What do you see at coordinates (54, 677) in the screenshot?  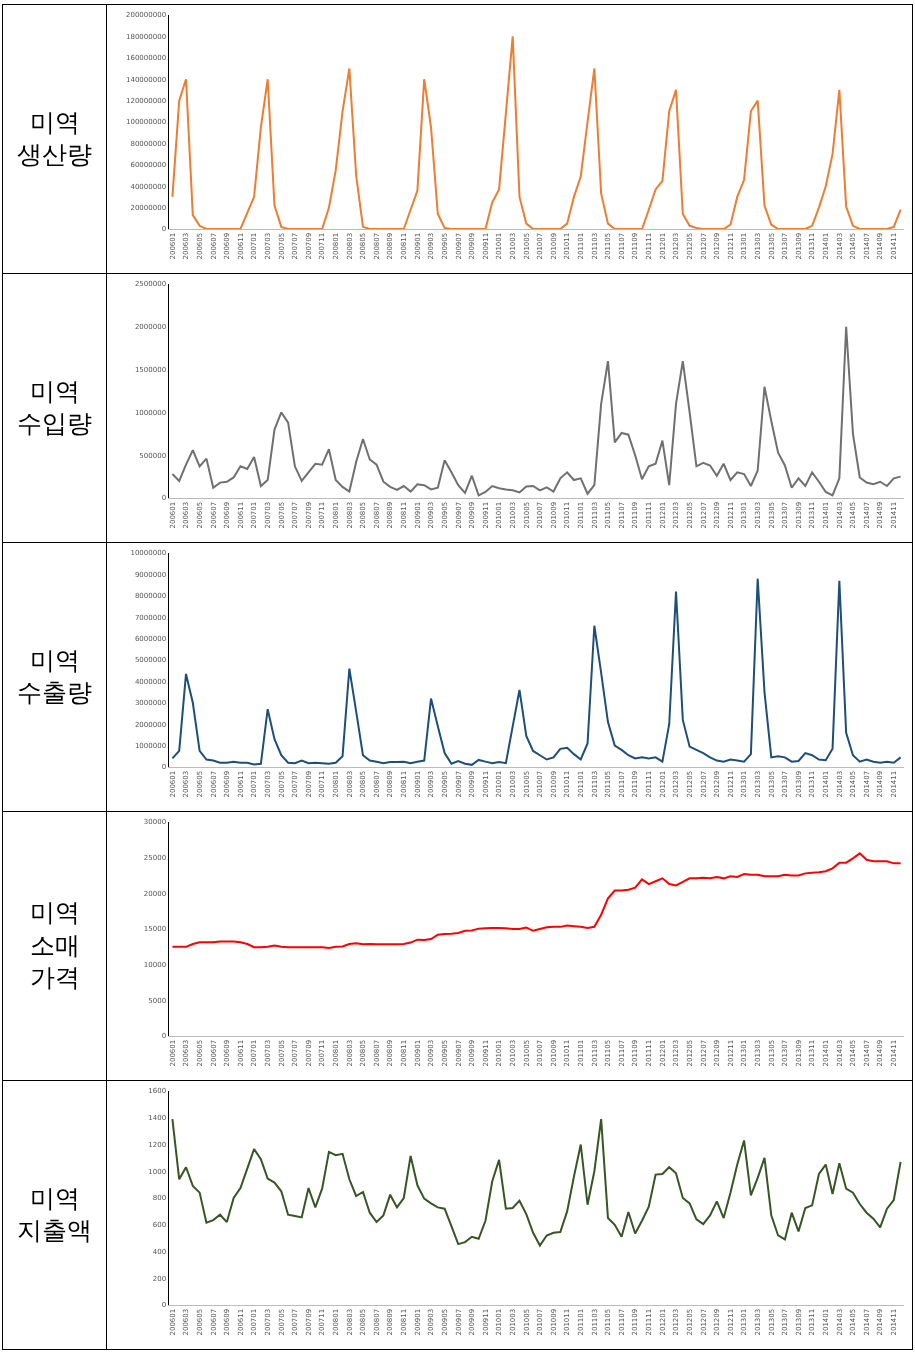 I see `text: 미역 수출량` at bounding box center [54, 677].